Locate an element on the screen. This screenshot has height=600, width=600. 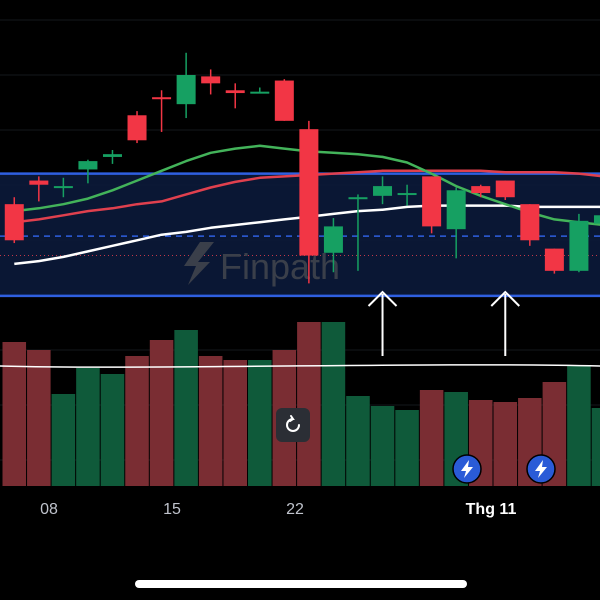
home-indicator is located at coordinates (301, 584).